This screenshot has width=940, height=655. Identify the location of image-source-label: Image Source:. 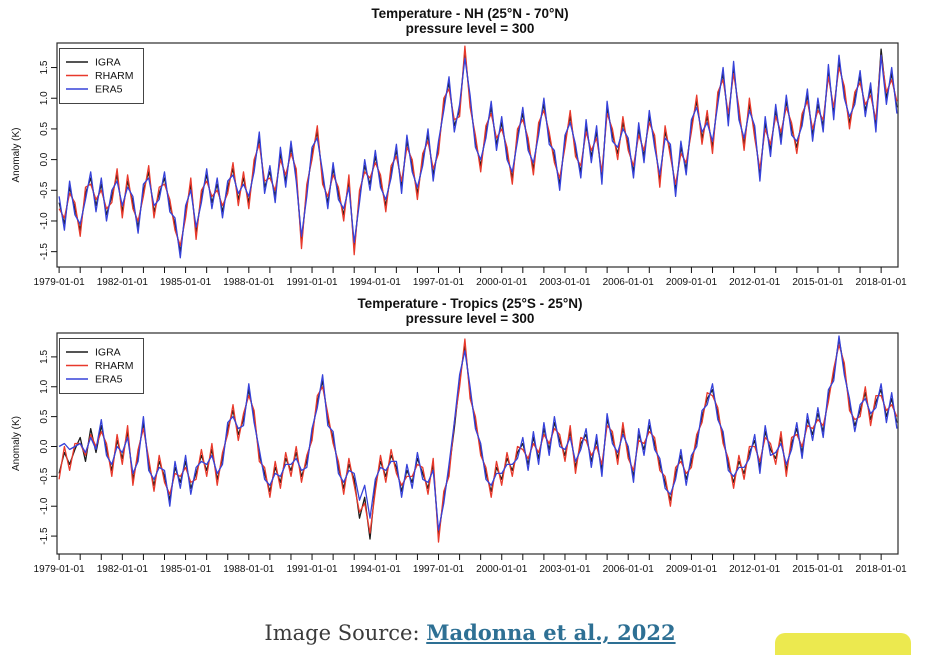
(345, 633).